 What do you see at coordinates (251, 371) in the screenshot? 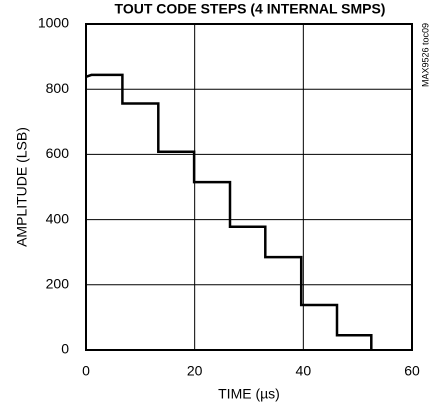
I see `x-tick-labels: 0 20 40 60` at bounding box center [251, 371].